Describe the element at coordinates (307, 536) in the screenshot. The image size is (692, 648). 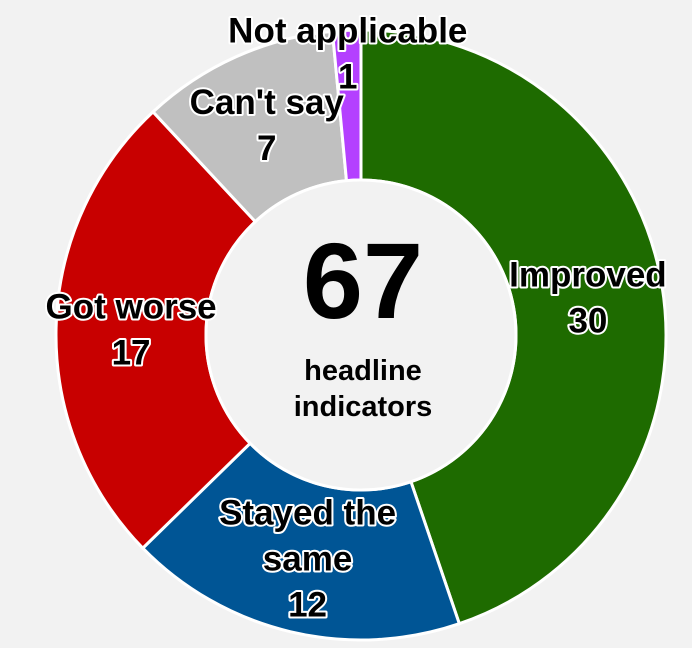
I see `slice-label: Stayed the same` at that location.